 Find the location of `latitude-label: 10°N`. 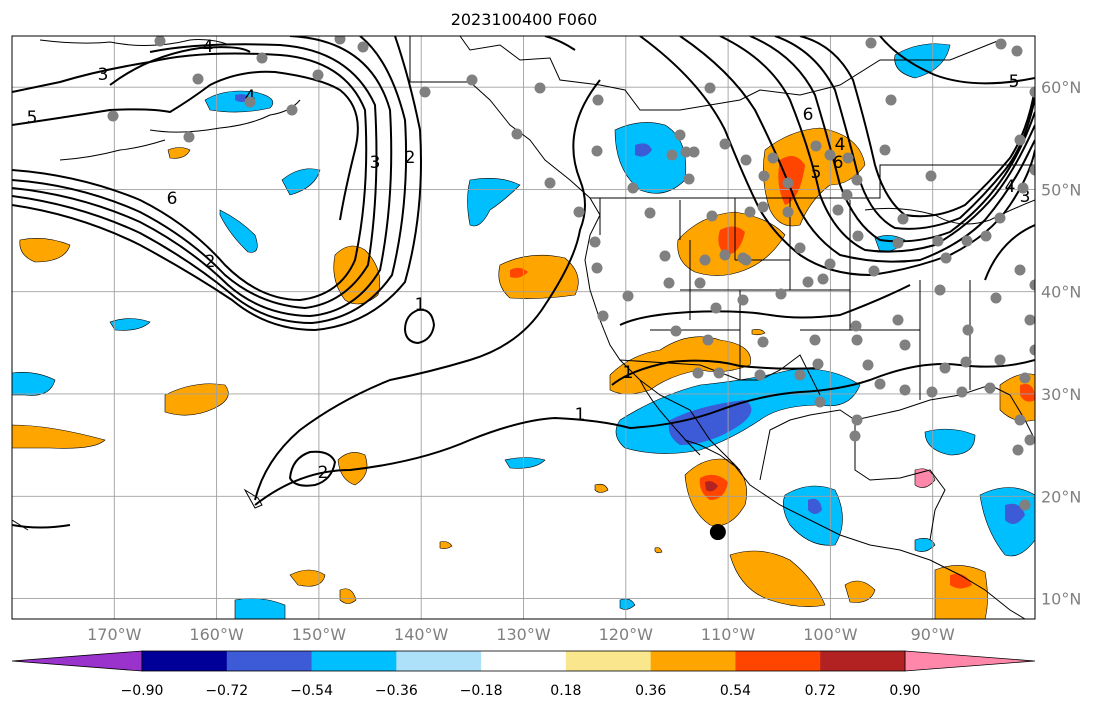

latitude-label: 10°N is located at coordinates (1061, 599).